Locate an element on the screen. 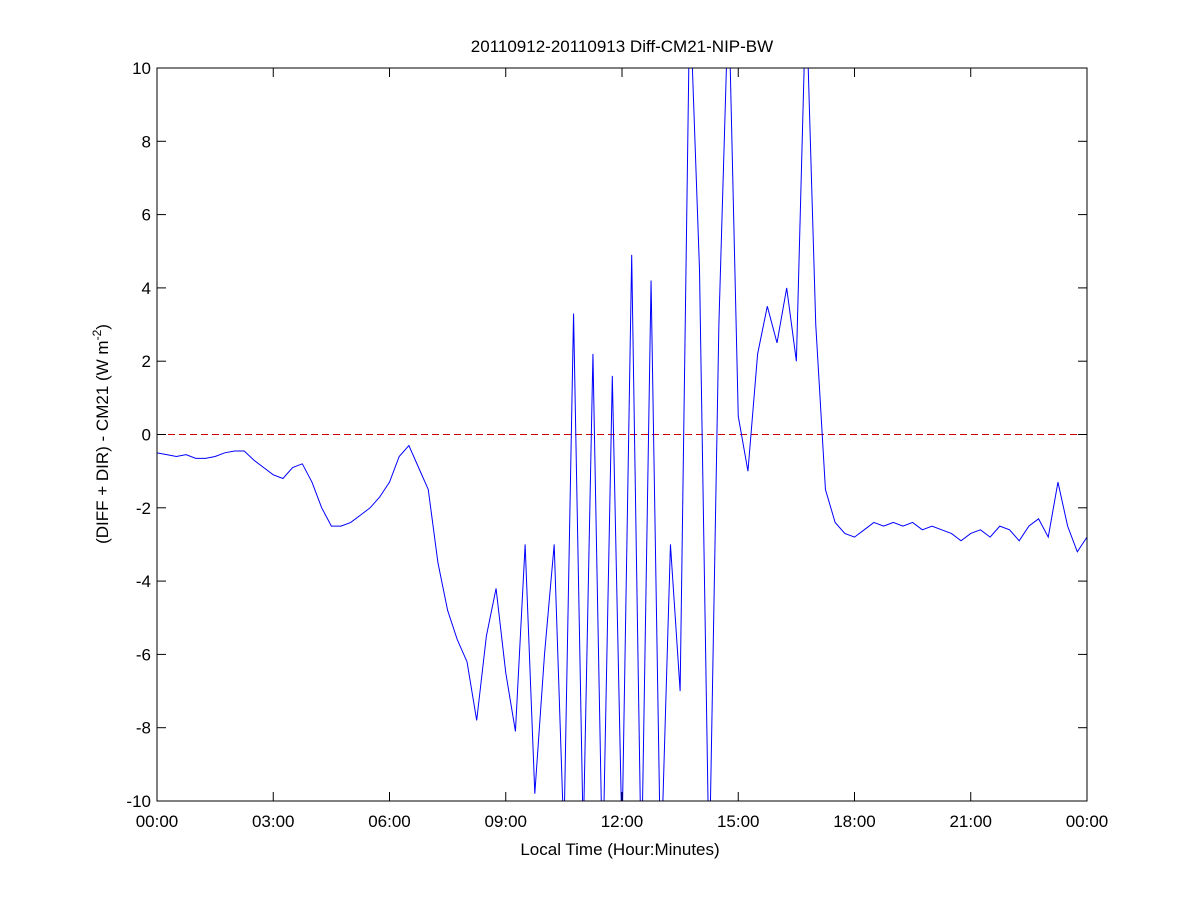  x-tick-label: 06:00 is located at coordinates (389, 821).